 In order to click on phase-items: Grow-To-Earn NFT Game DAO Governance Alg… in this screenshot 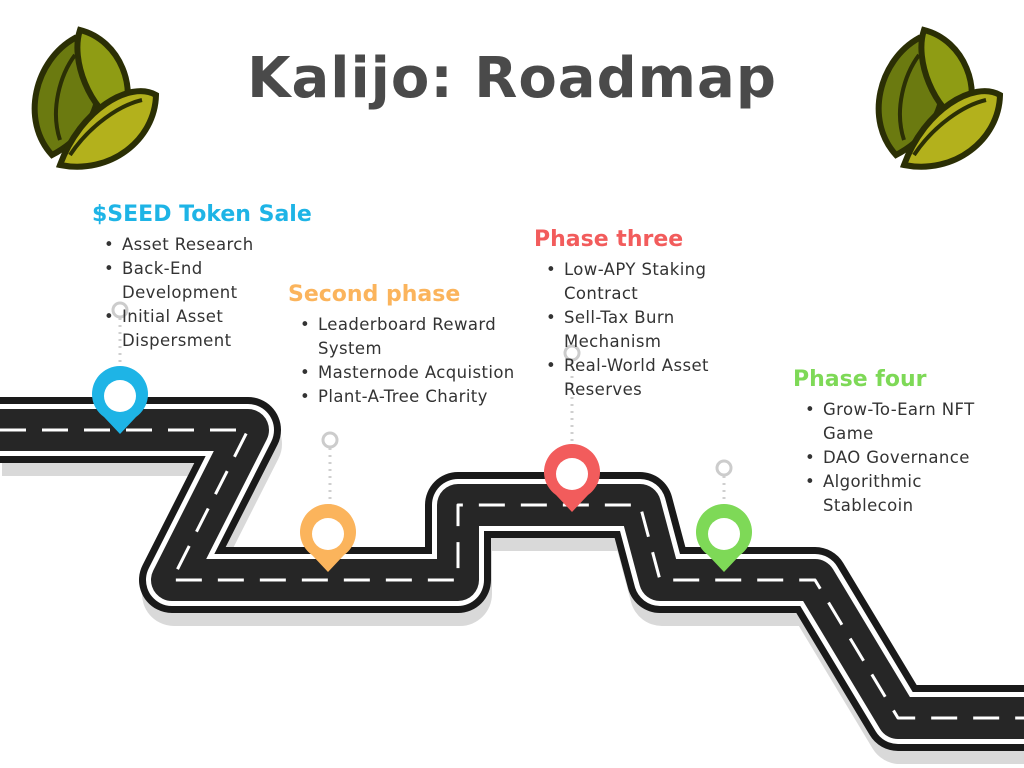, I will do `click(893, 458)`.